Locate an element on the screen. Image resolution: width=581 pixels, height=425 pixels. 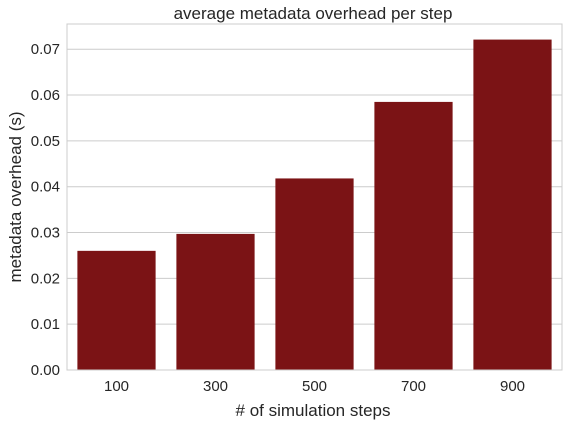
x-tick-label: 300 is located at coordinates (215, 386).